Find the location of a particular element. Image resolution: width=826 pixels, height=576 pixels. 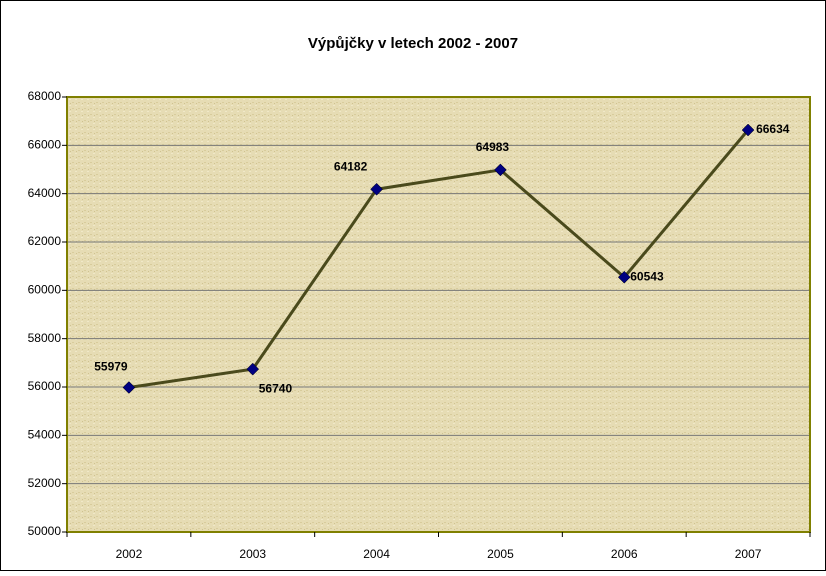

chart-title: Výpůjčky v letech 2002 - 2007 is located at coordinates (413, 43).